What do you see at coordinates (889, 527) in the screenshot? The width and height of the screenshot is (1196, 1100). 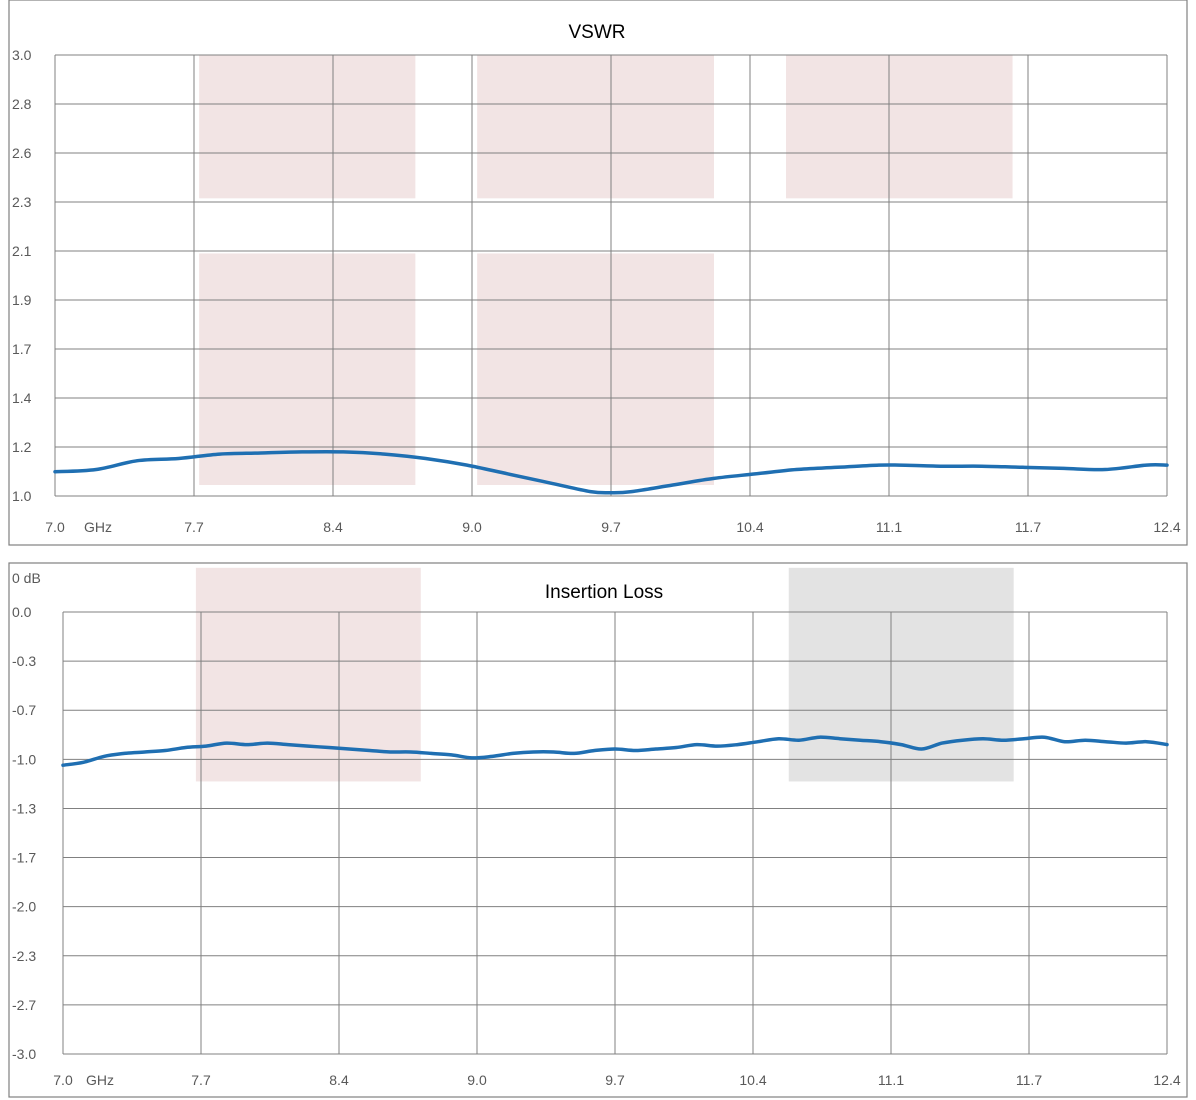 I see `vswr-x-tick-label: 11.1` at bounding box center [889, 527].